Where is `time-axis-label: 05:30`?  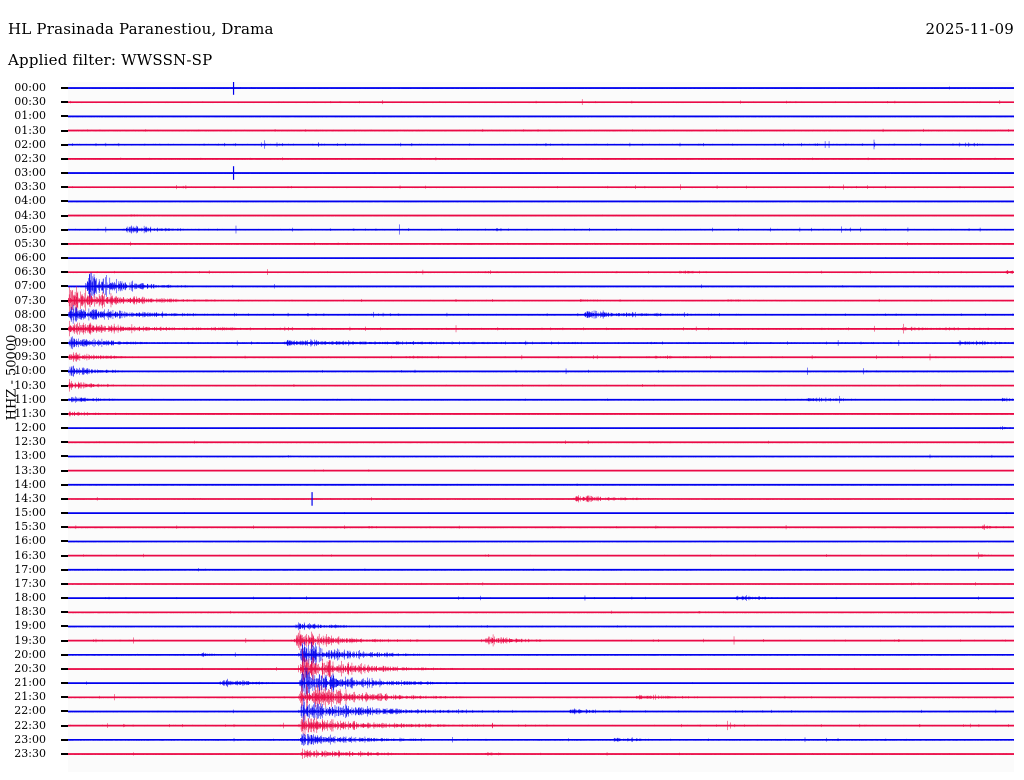 time-axis-label: 05:30 is located at coordinates (30, 243).